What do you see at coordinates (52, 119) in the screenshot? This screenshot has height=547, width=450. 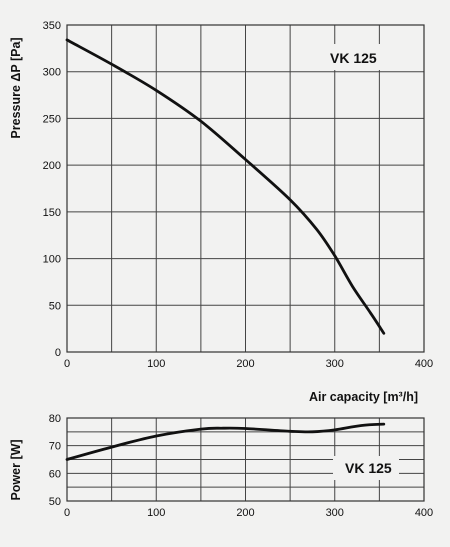 I see `p-y-tick-label: 250` at bounding box center [52, 119].